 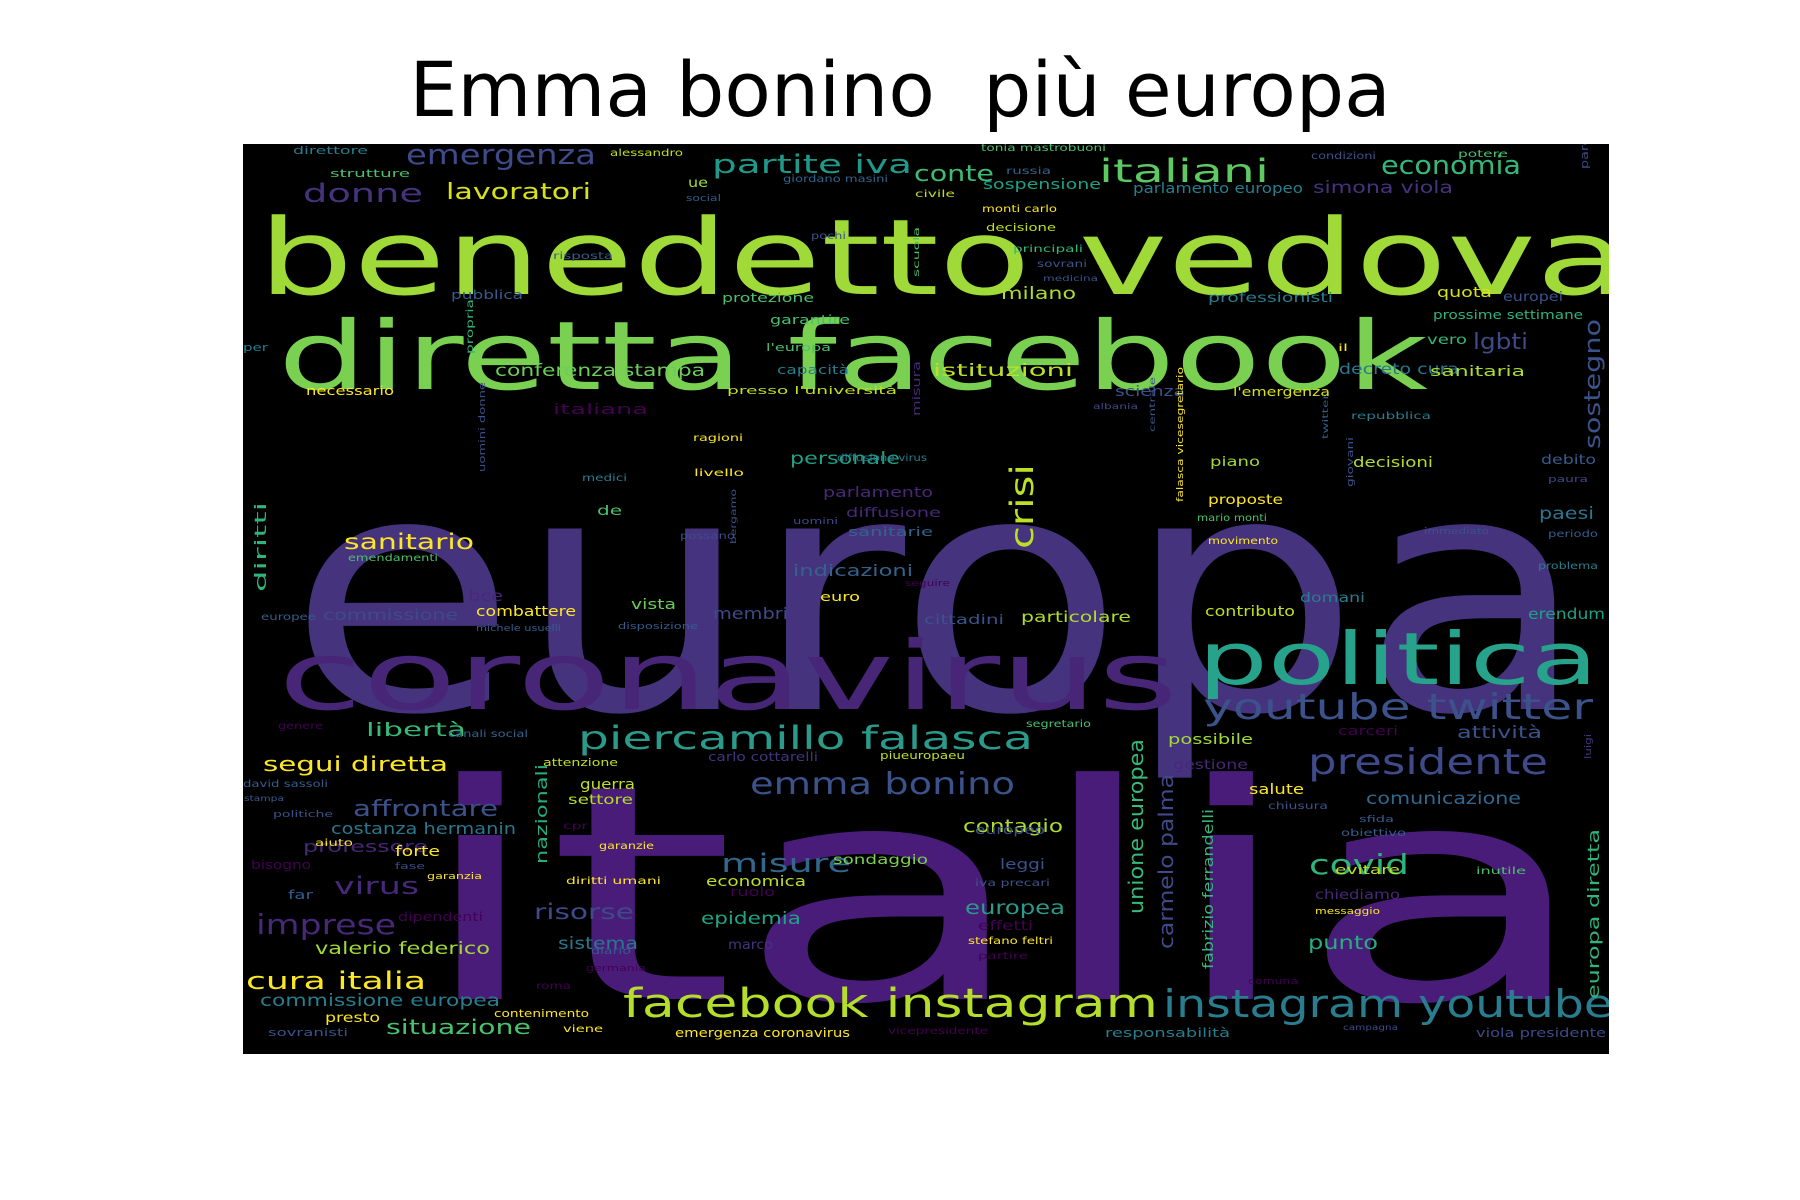 I want to click on cloud-word: albania, so click(x=1115, y=406).